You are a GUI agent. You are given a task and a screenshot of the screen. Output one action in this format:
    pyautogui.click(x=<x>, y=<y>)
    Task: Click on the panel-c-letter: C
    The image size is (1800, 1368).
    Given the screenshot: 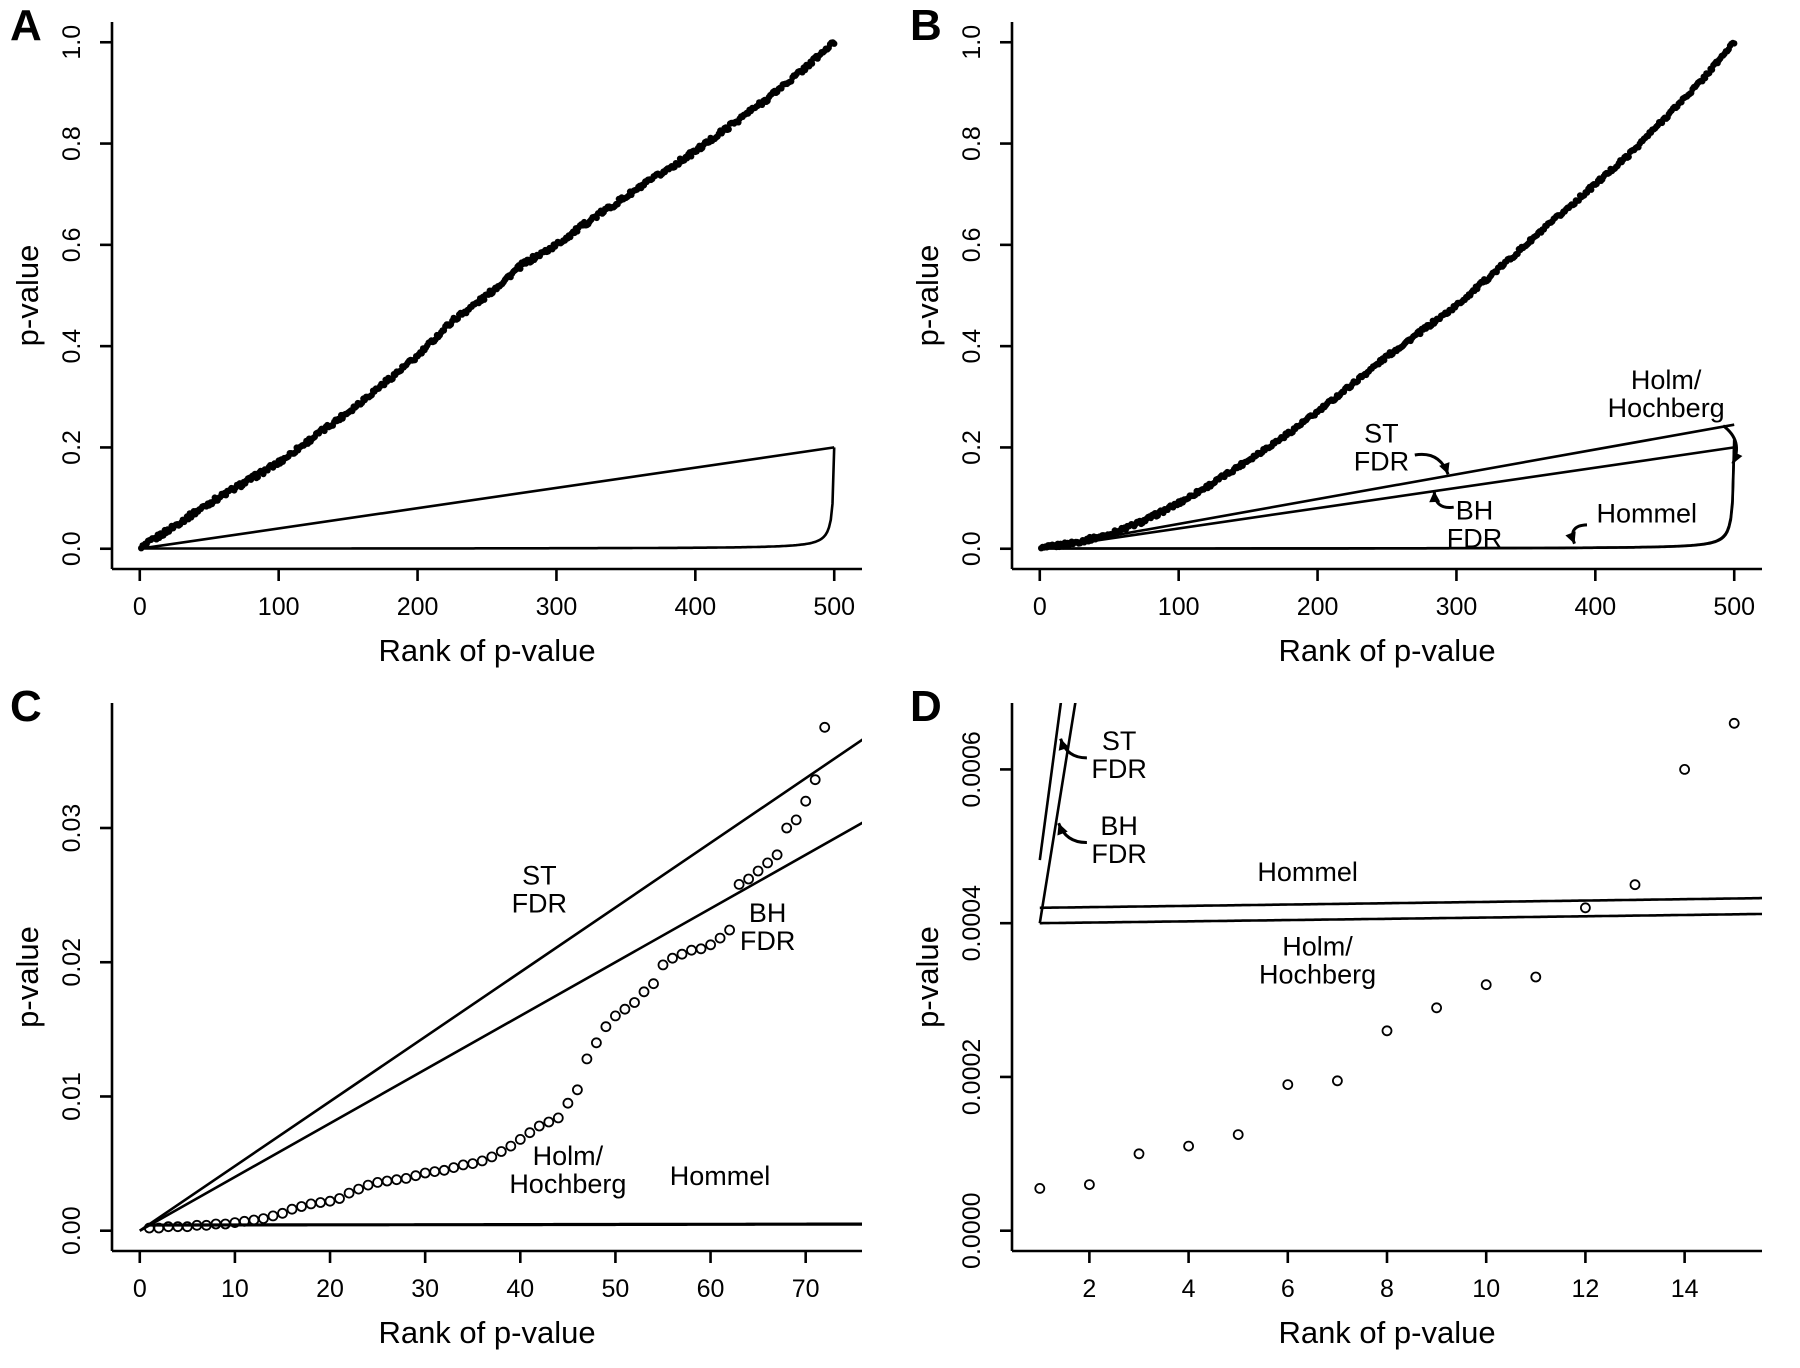 What is the action you would take?
    pyautogui.click(x=26, y=706)
    